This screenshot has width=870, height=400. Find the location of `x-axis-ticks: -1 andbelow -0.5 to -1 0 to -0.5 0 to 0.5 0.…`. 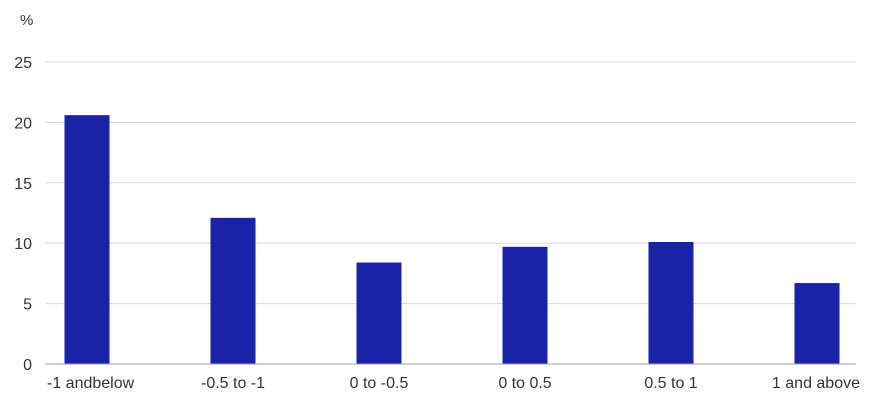

x-axis-ticks: -1 andbelow -0.5 to -1 0 to -0.5 0 to 0.5 0.… is located at coordinates (453, 383).